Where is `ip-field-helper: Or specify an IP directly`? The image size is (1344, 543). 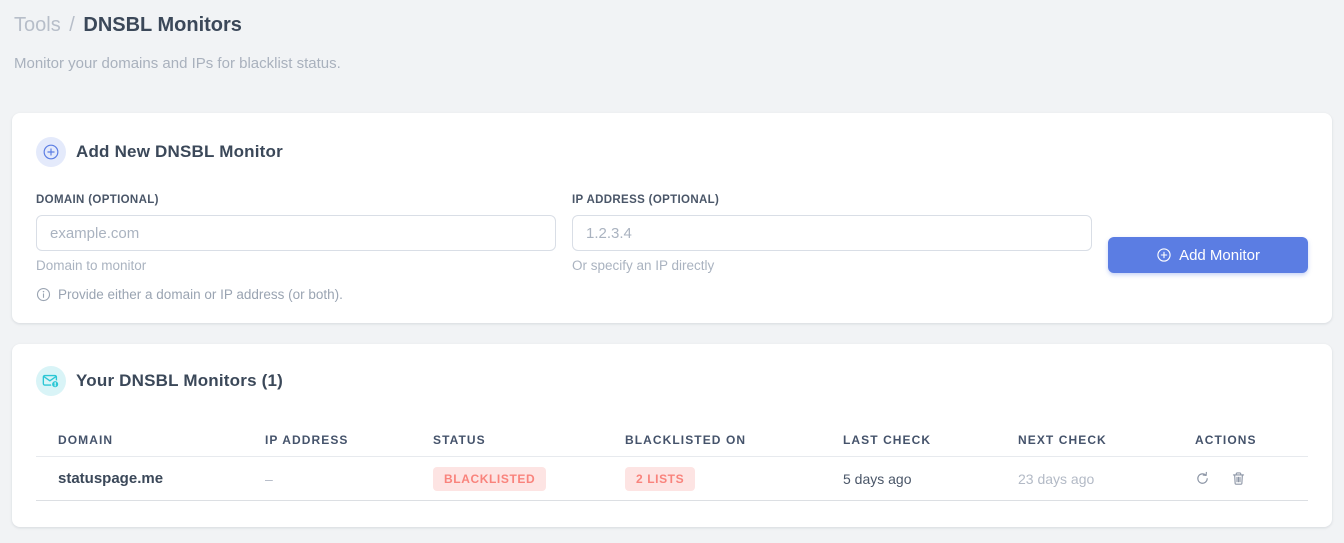
ip-field-helper: Or specify an IP directly is located at coordinates (643, 265).